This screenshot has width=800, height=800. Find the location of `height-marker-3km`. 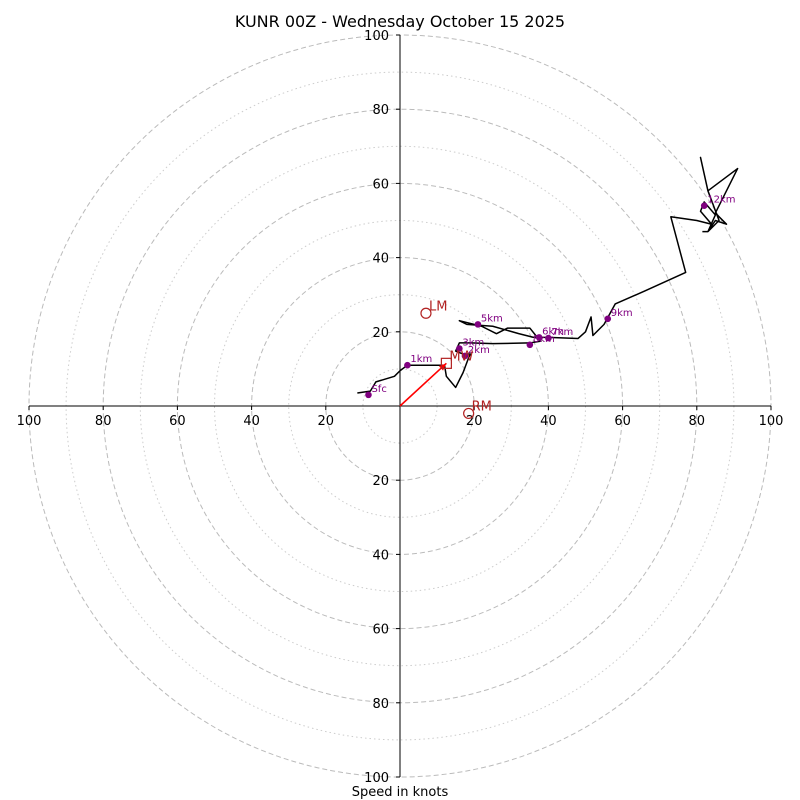

height-marker-3km is located at coordinates (459, 348).